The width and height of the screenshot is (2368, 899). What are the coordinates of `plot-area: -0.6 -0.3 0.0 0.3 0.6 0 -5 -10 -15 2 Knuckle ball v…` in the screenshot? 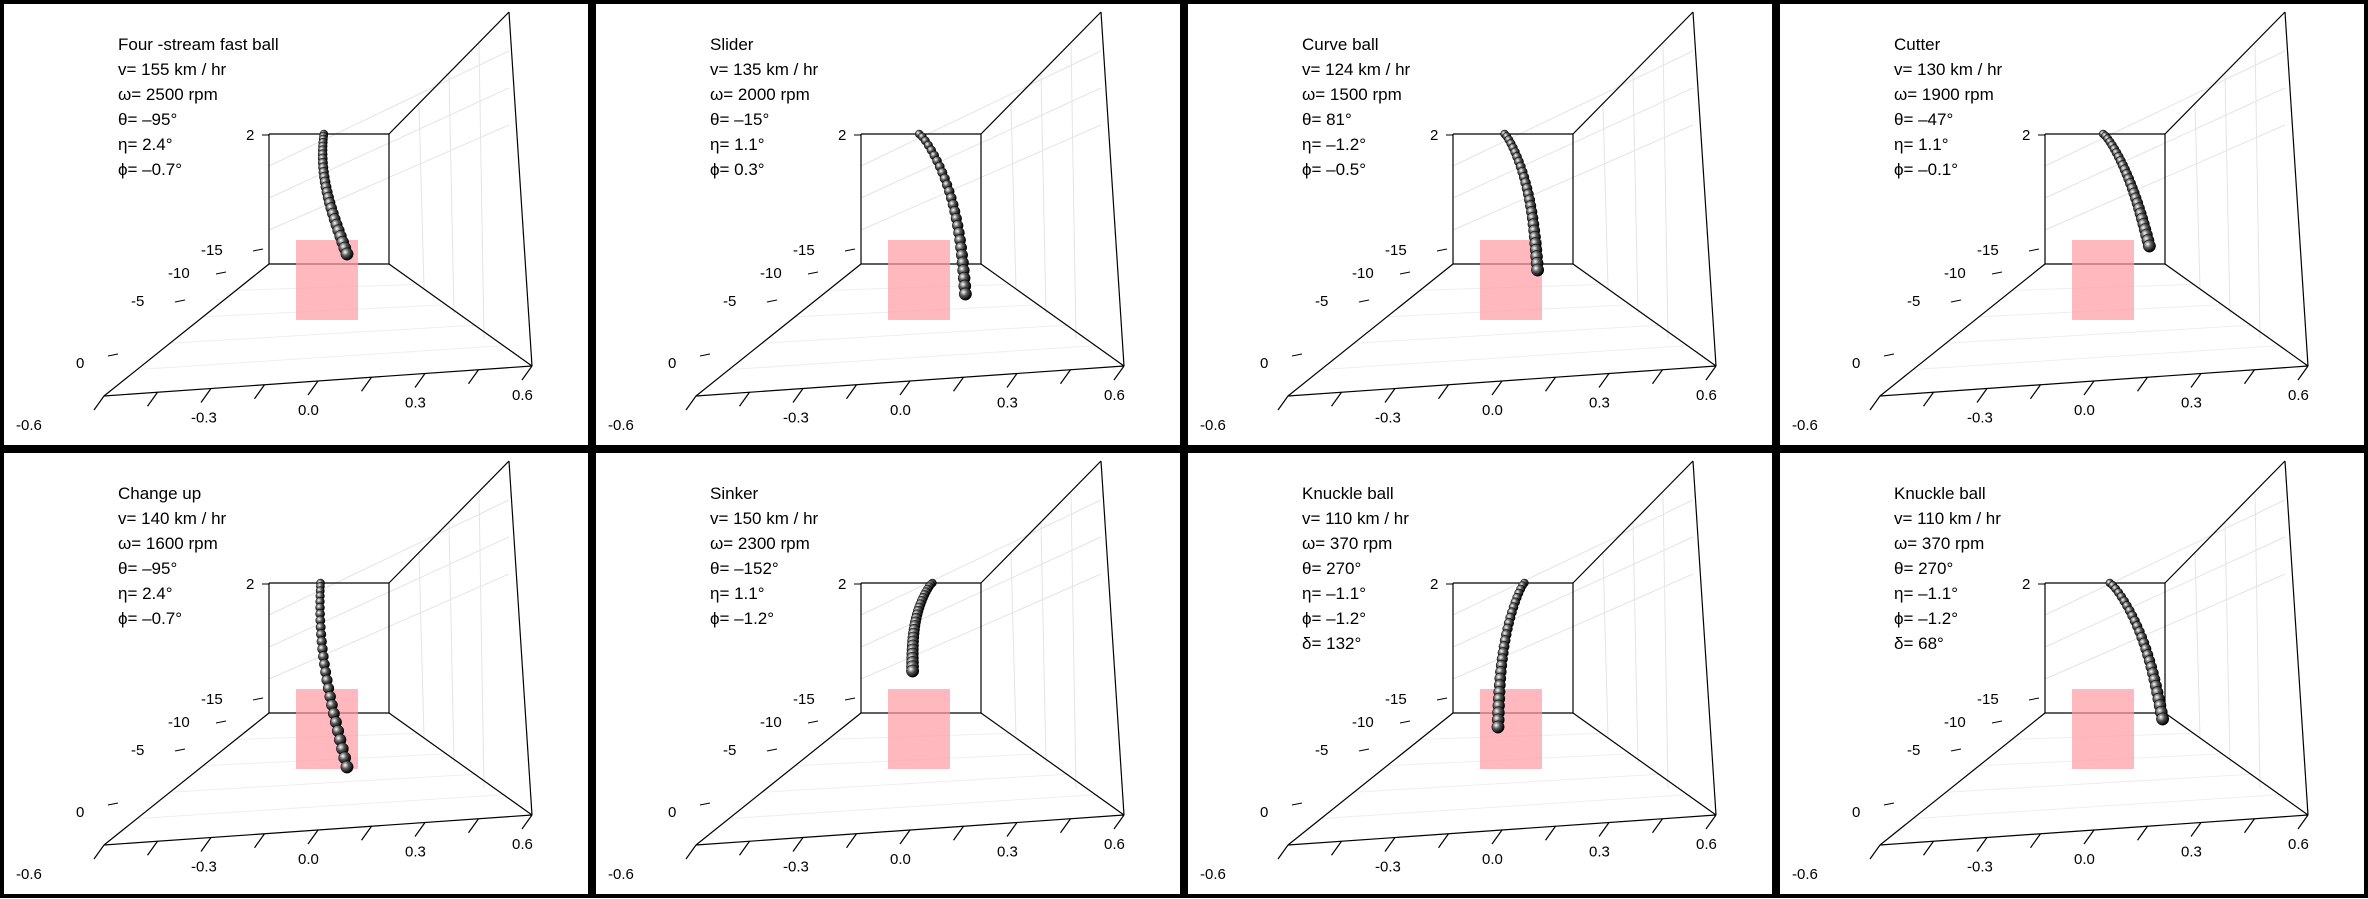 It's located at (2050, 671).